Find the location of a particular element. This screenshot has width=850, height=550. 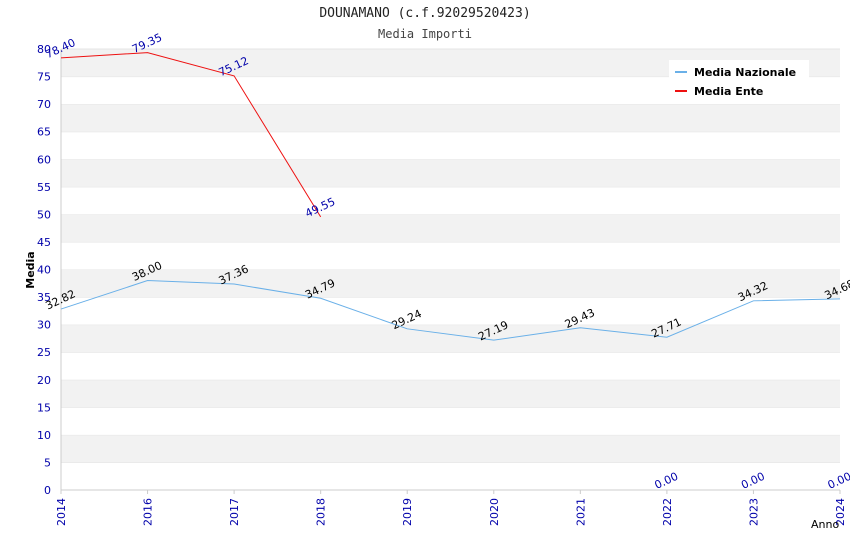

y-tick-label: 55 is located at coordinates (44, 187).